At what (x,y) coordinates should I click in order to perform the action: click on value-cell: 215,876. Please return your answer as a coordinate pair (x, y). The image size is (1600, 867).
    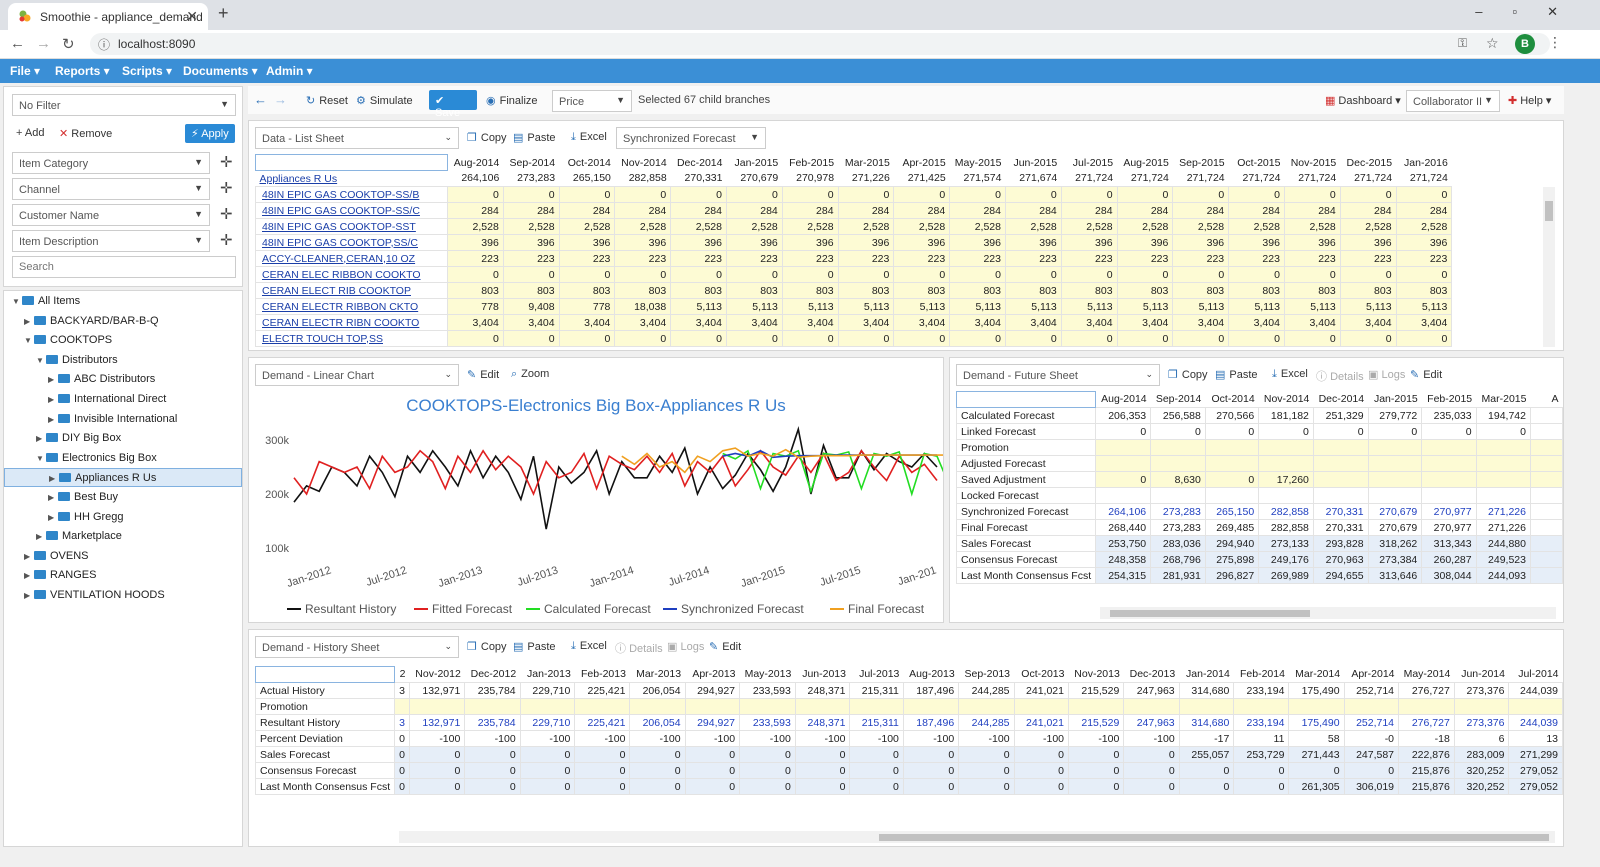
    Looking at the image, I should click on (1426, 770).